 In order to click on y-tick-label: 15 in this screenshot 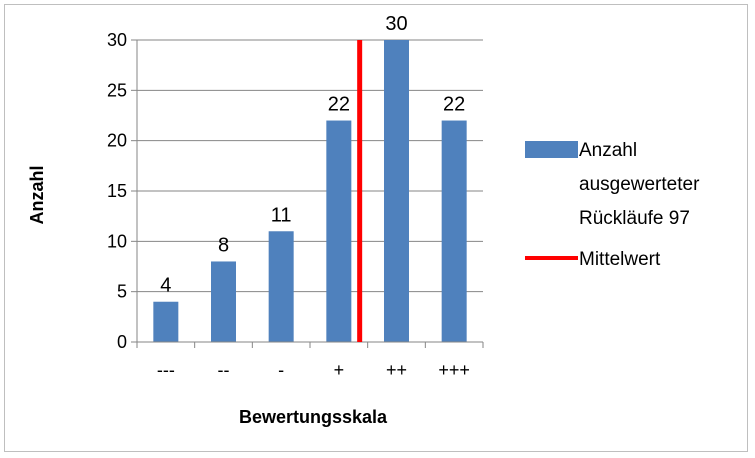, I will do `click(117, 191)`.